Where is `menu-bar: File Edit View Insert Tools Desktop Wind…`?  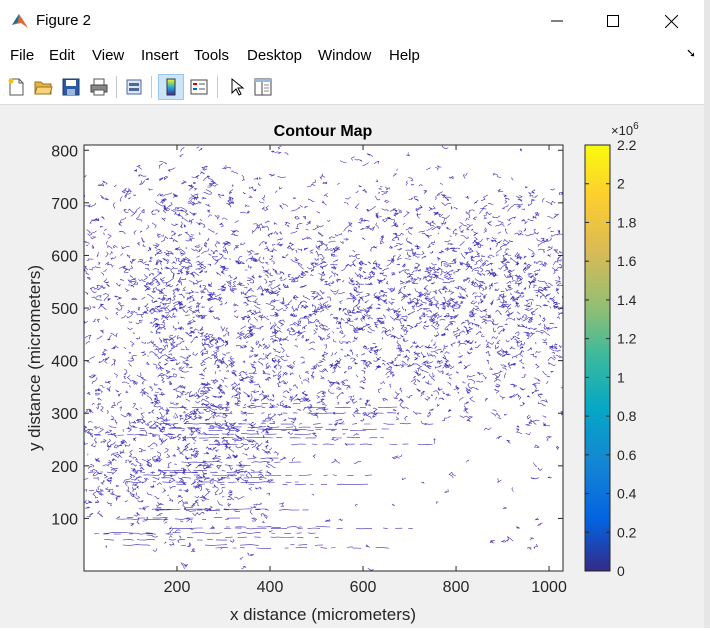 menu-bar: File Edit View Insert Tools Desktop Wind… is located at coordinates (352, 56).